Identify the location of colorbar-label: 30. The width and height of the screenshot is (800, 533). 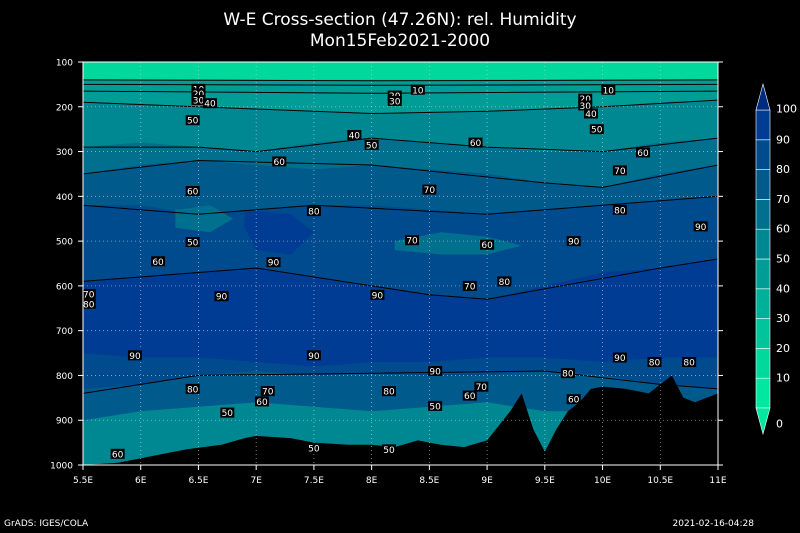
(783, 318).